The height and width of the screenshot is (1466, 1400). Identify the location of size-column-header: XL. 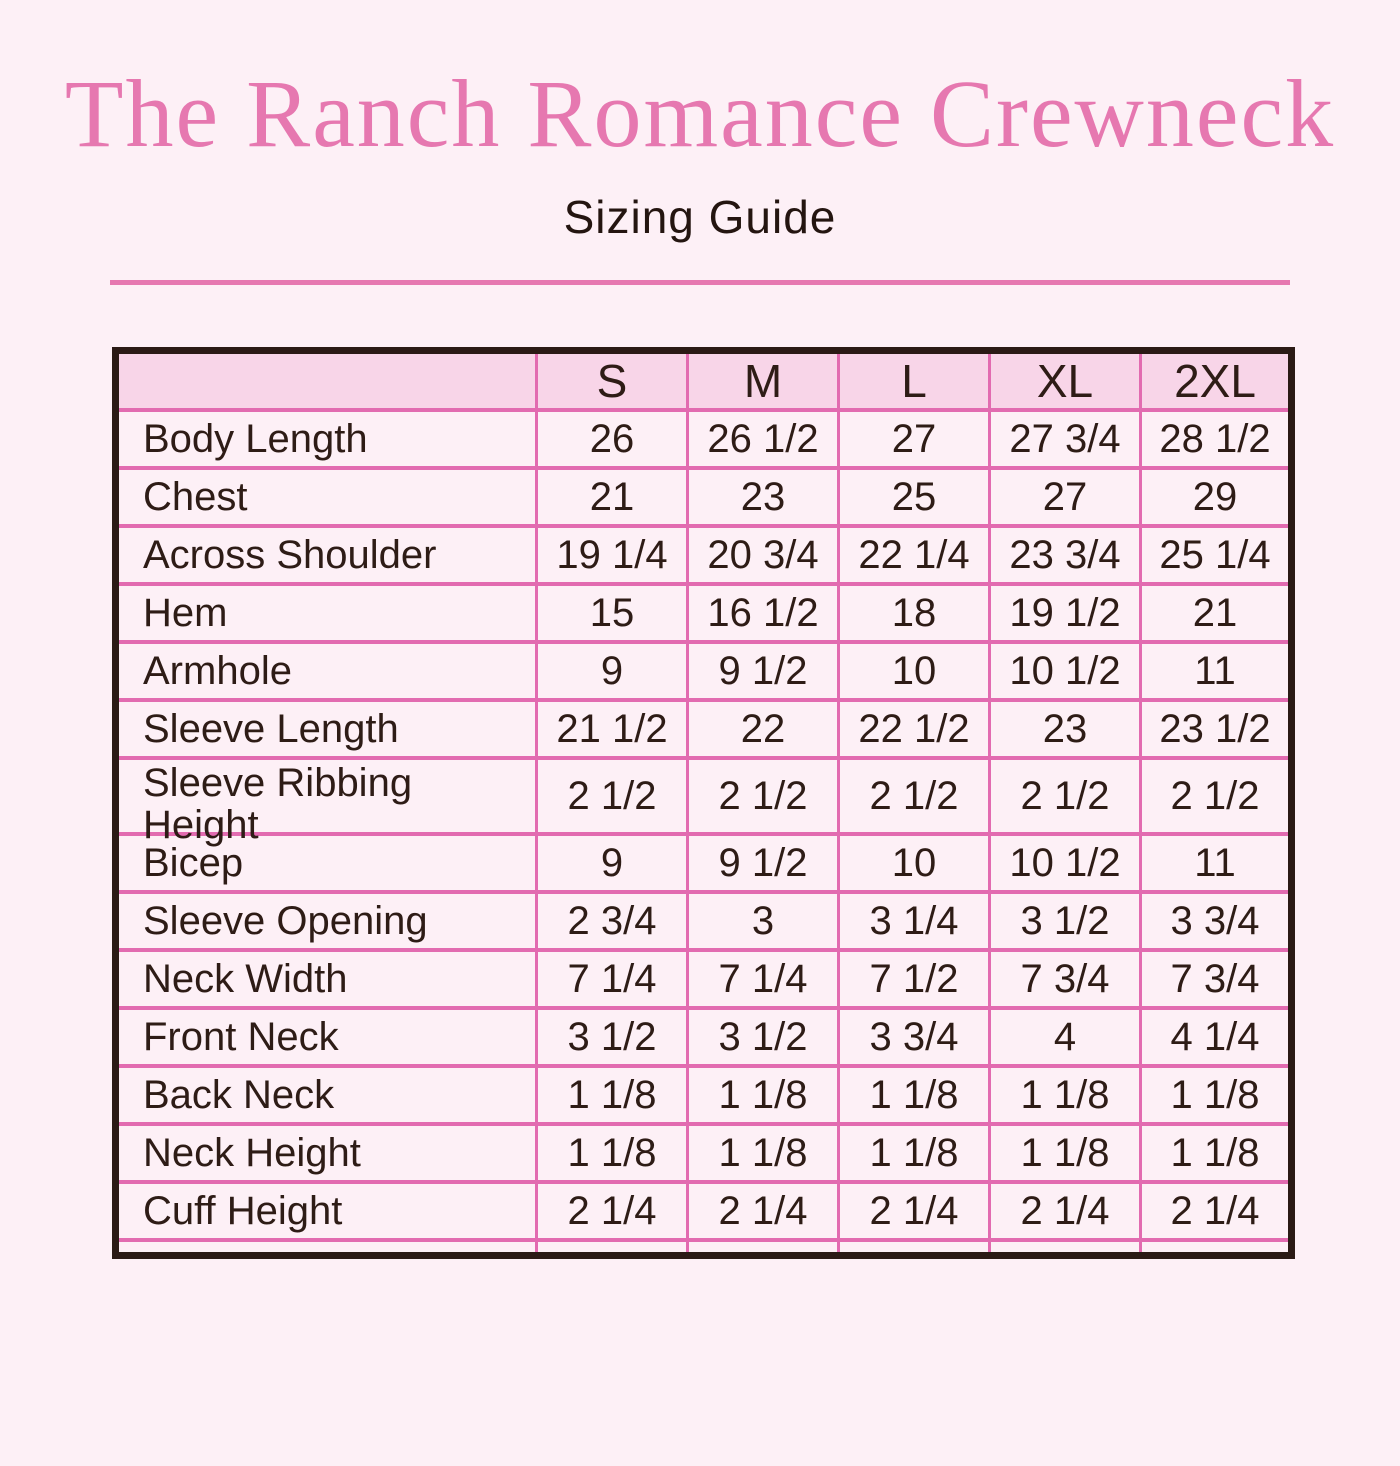
(1065, 380).